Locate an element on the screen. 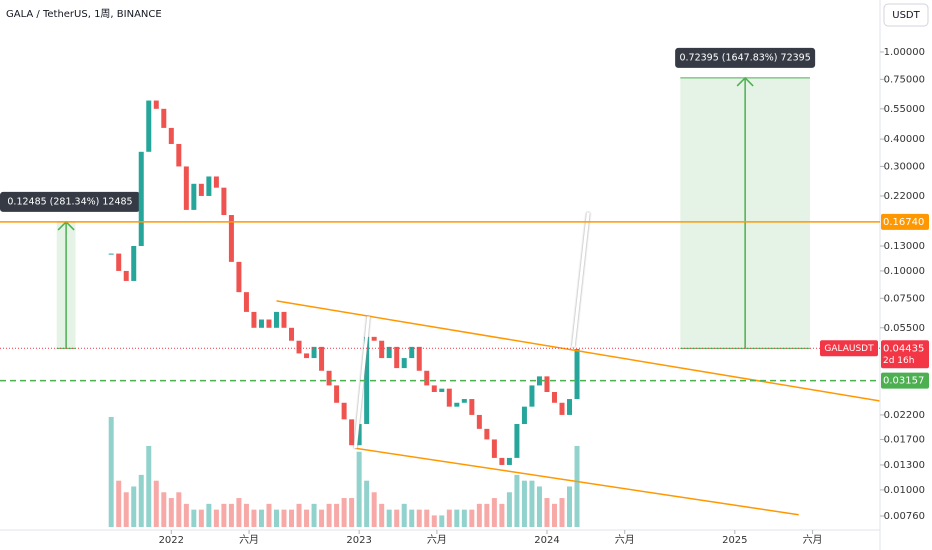 This screenshot has height=550, width=932. y-tick-label: 1.00000 is located at coordinates (904, 52).